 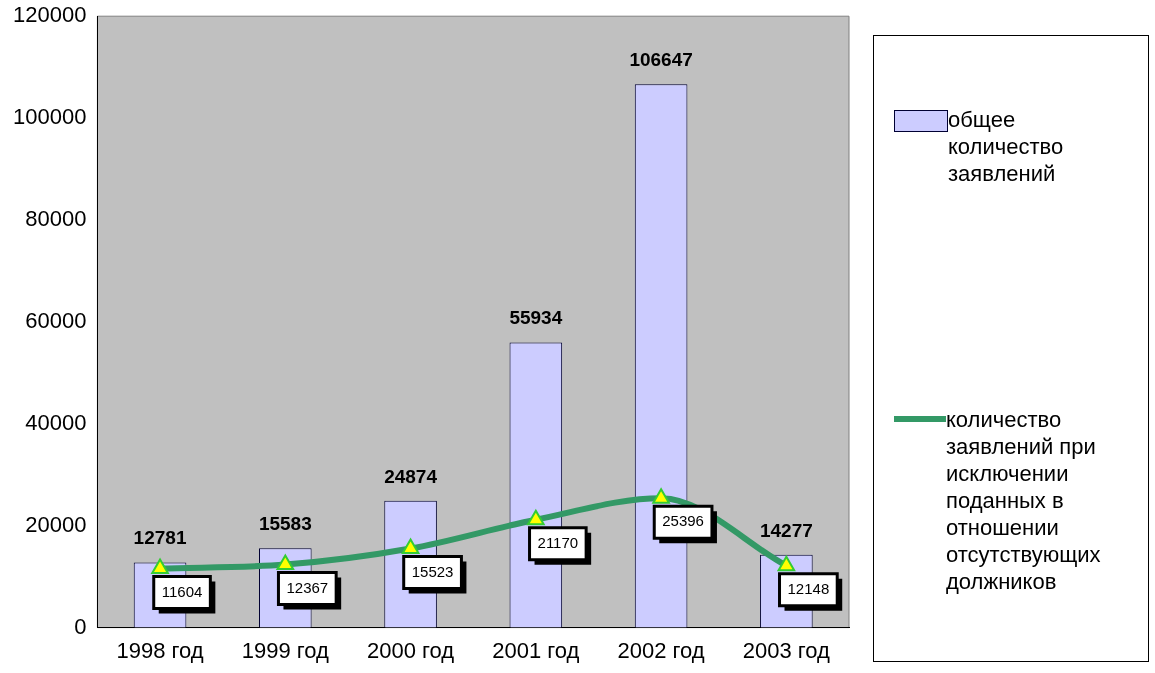 I want to click on data-label: 25396, so click(x=683, y=521).